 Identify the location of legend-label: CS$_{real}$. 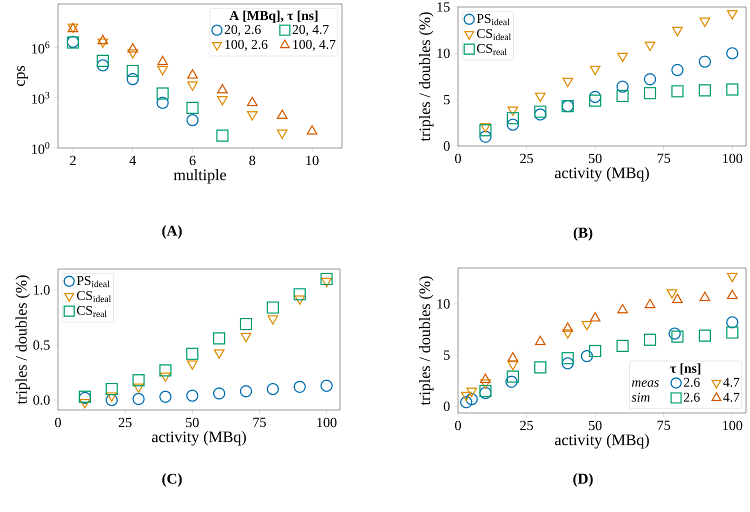
(491, 50).